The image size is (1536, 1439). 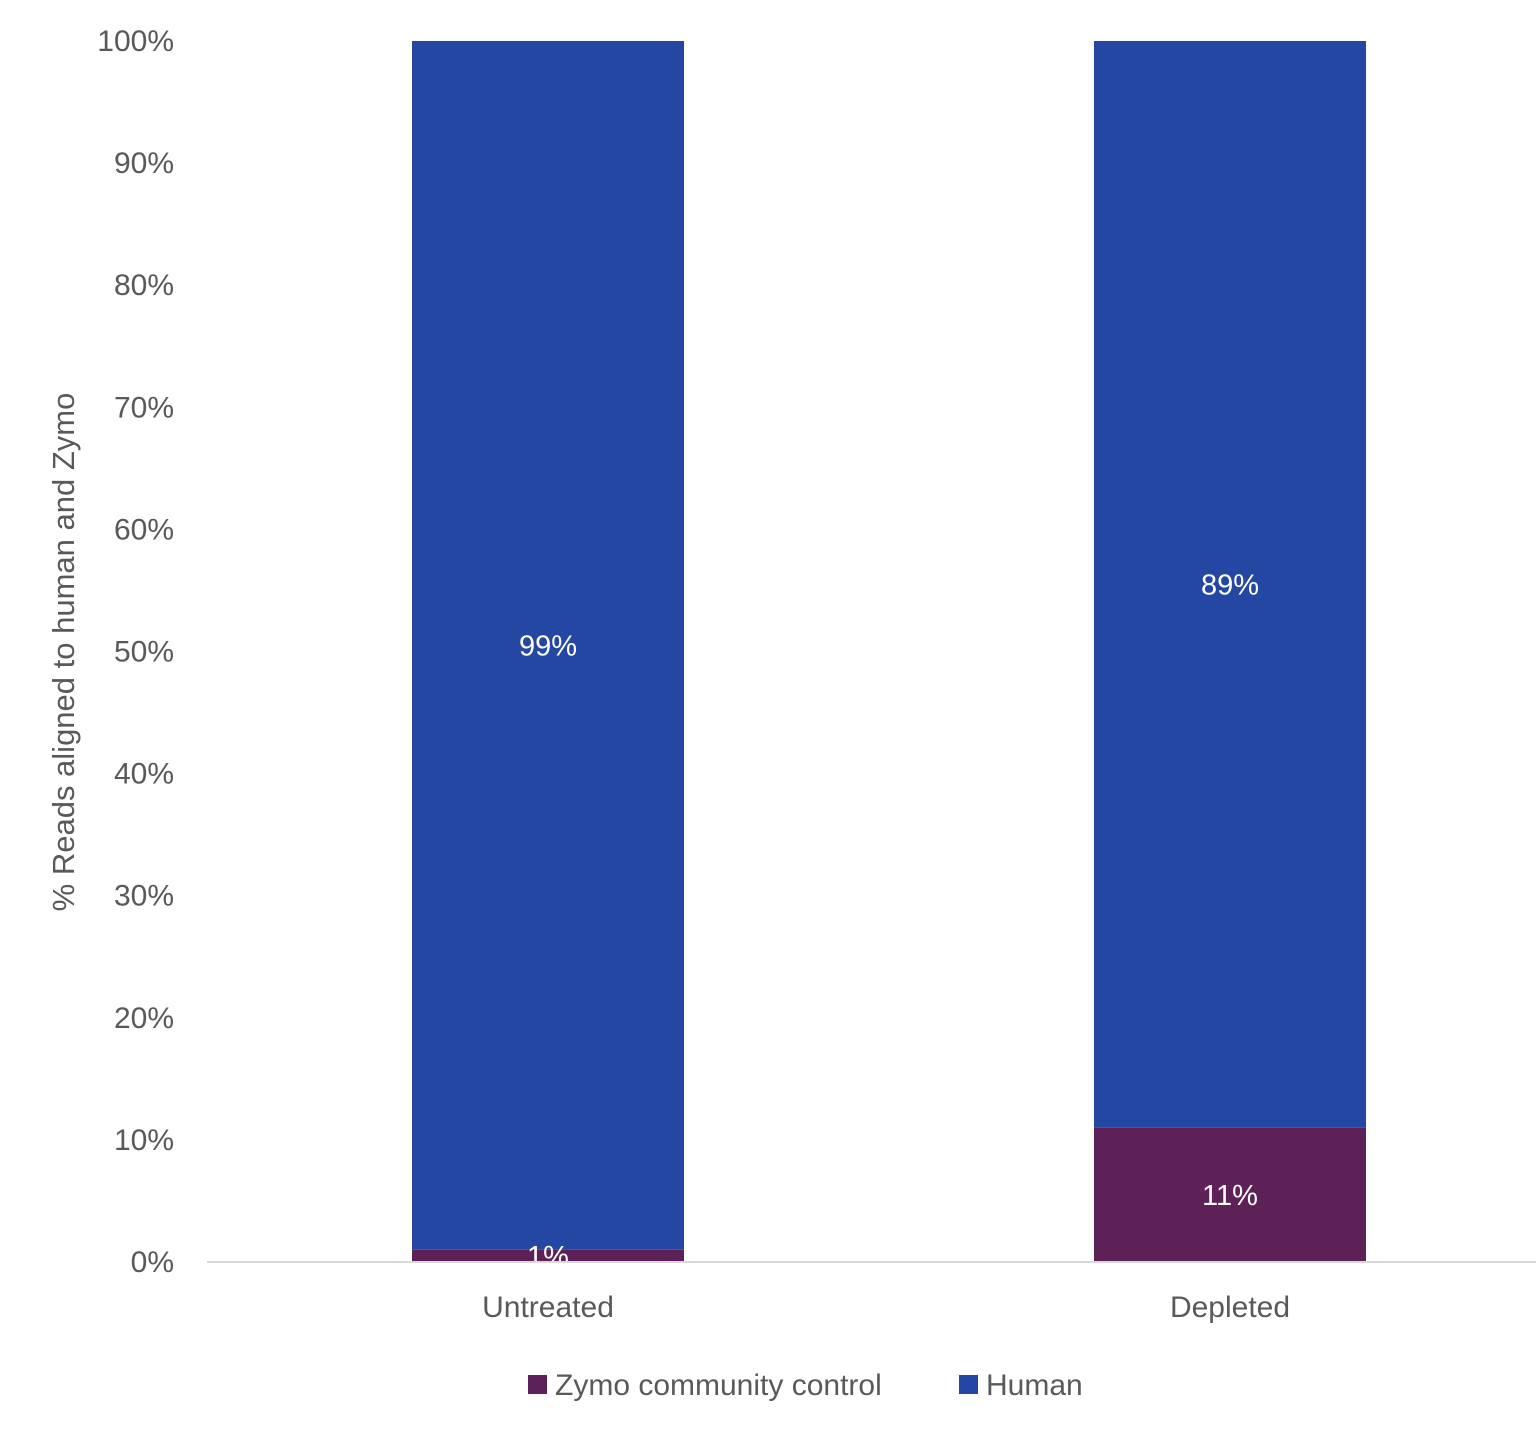 I want to click on y-tick-labels: 0% 10% 20% 30% 40% 50% 60% 70% 80% 90% 100%, so click(x=135, y=652).